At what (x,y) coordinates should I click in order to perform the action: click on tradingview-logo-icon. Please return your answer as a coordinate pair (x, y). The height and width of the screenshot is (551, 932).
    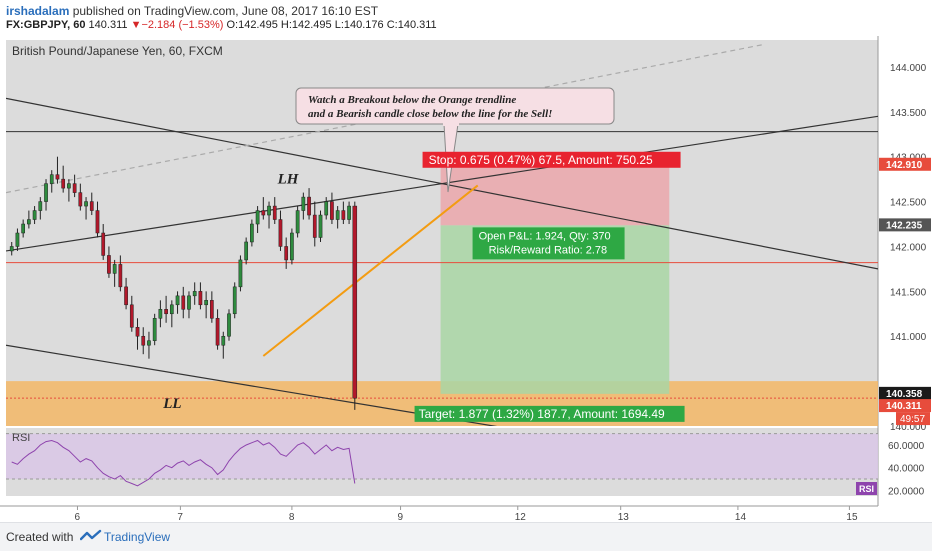
    Looking at the image, I should click on (91, 536).